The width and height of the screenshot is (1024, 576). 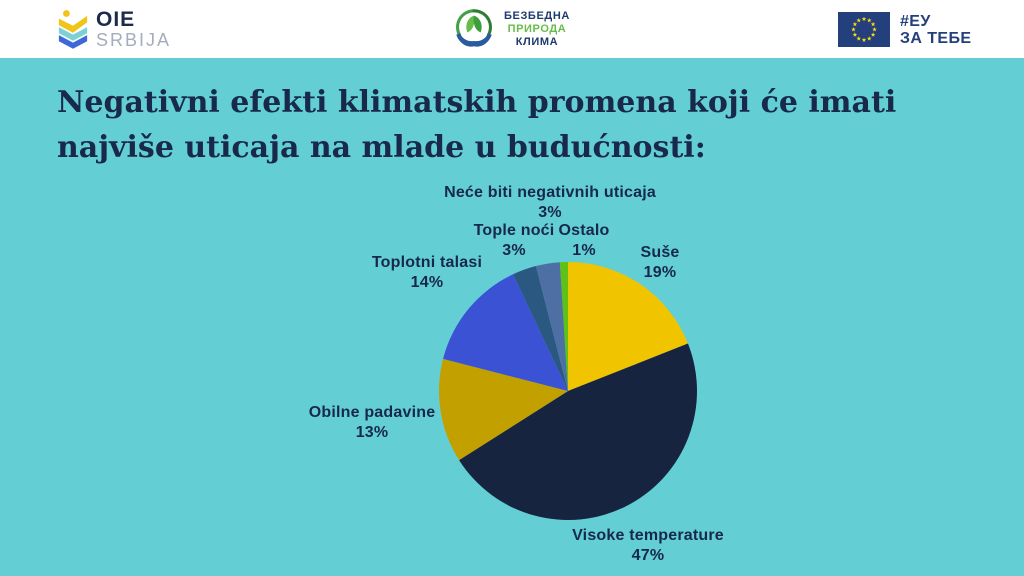 I want to click on pie-label-visoke-temperature: Visoke temperature 47%, so click(x=648, y=546).